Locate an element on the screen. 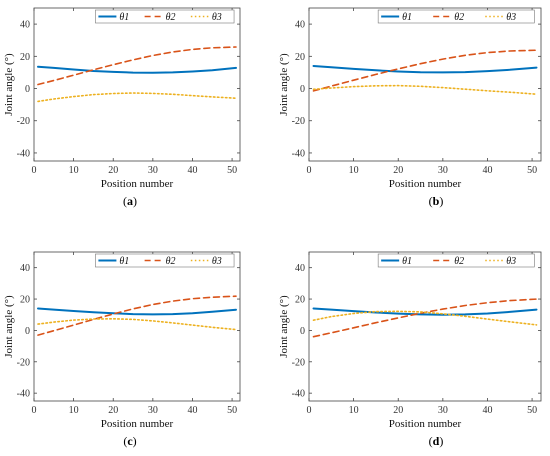 The width and height of the screenshot is (550, 456). caption-a: (a) is located at coordinates (130, 201).